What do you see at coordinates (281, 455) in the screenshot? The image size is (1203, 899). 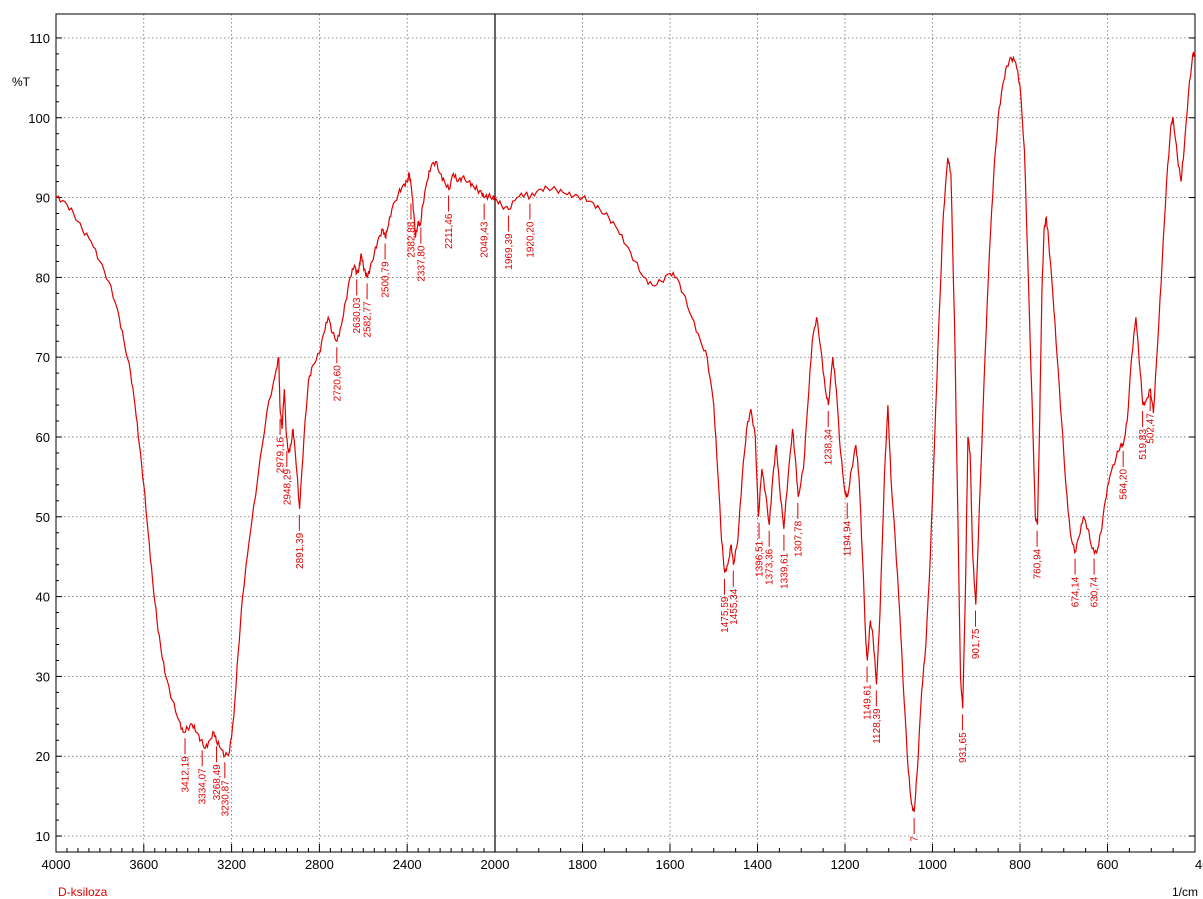 I see `peak-label: 2979,16` at bounding box center [281, 455].